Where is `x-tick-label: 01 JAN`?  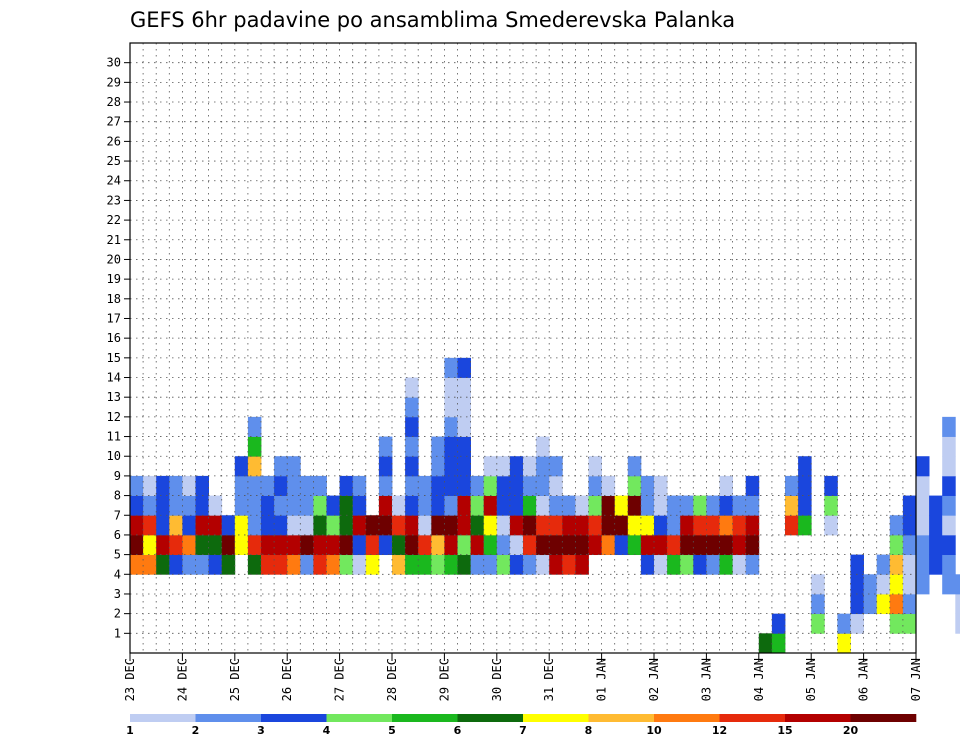
x-tick-label: 01 JAN is located at coordinates (602, 679).